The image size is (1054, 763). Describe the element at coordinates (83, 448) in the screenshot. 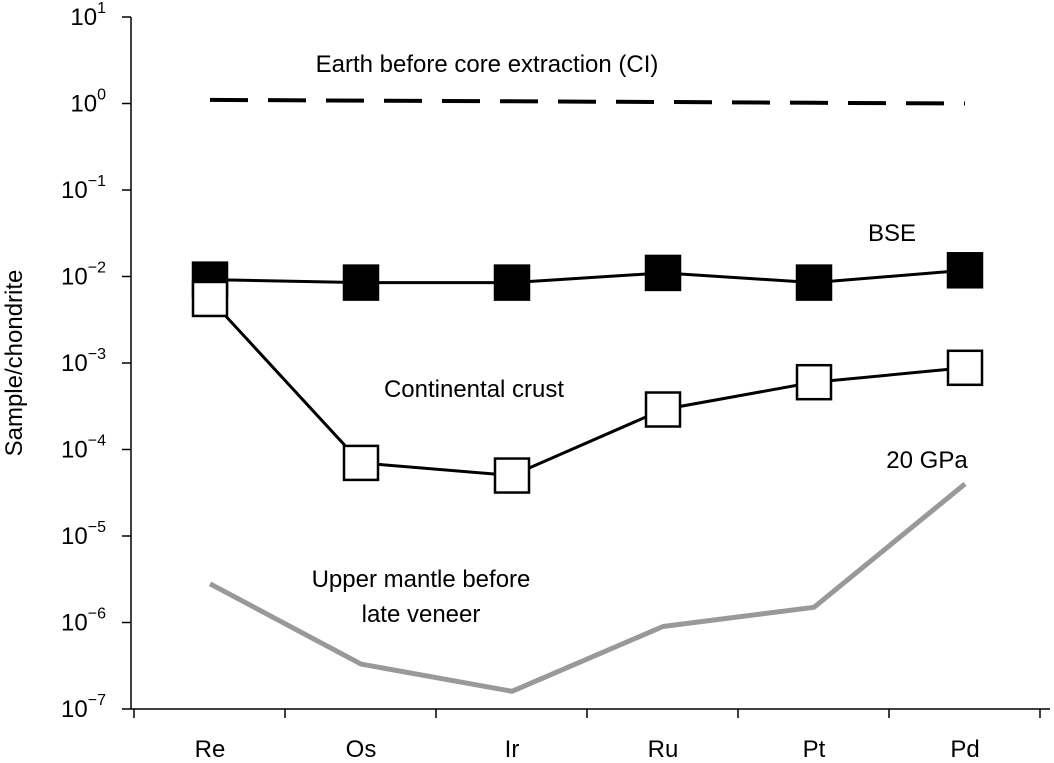

I see `y-tick-label: 10⁻⁴` at that location.